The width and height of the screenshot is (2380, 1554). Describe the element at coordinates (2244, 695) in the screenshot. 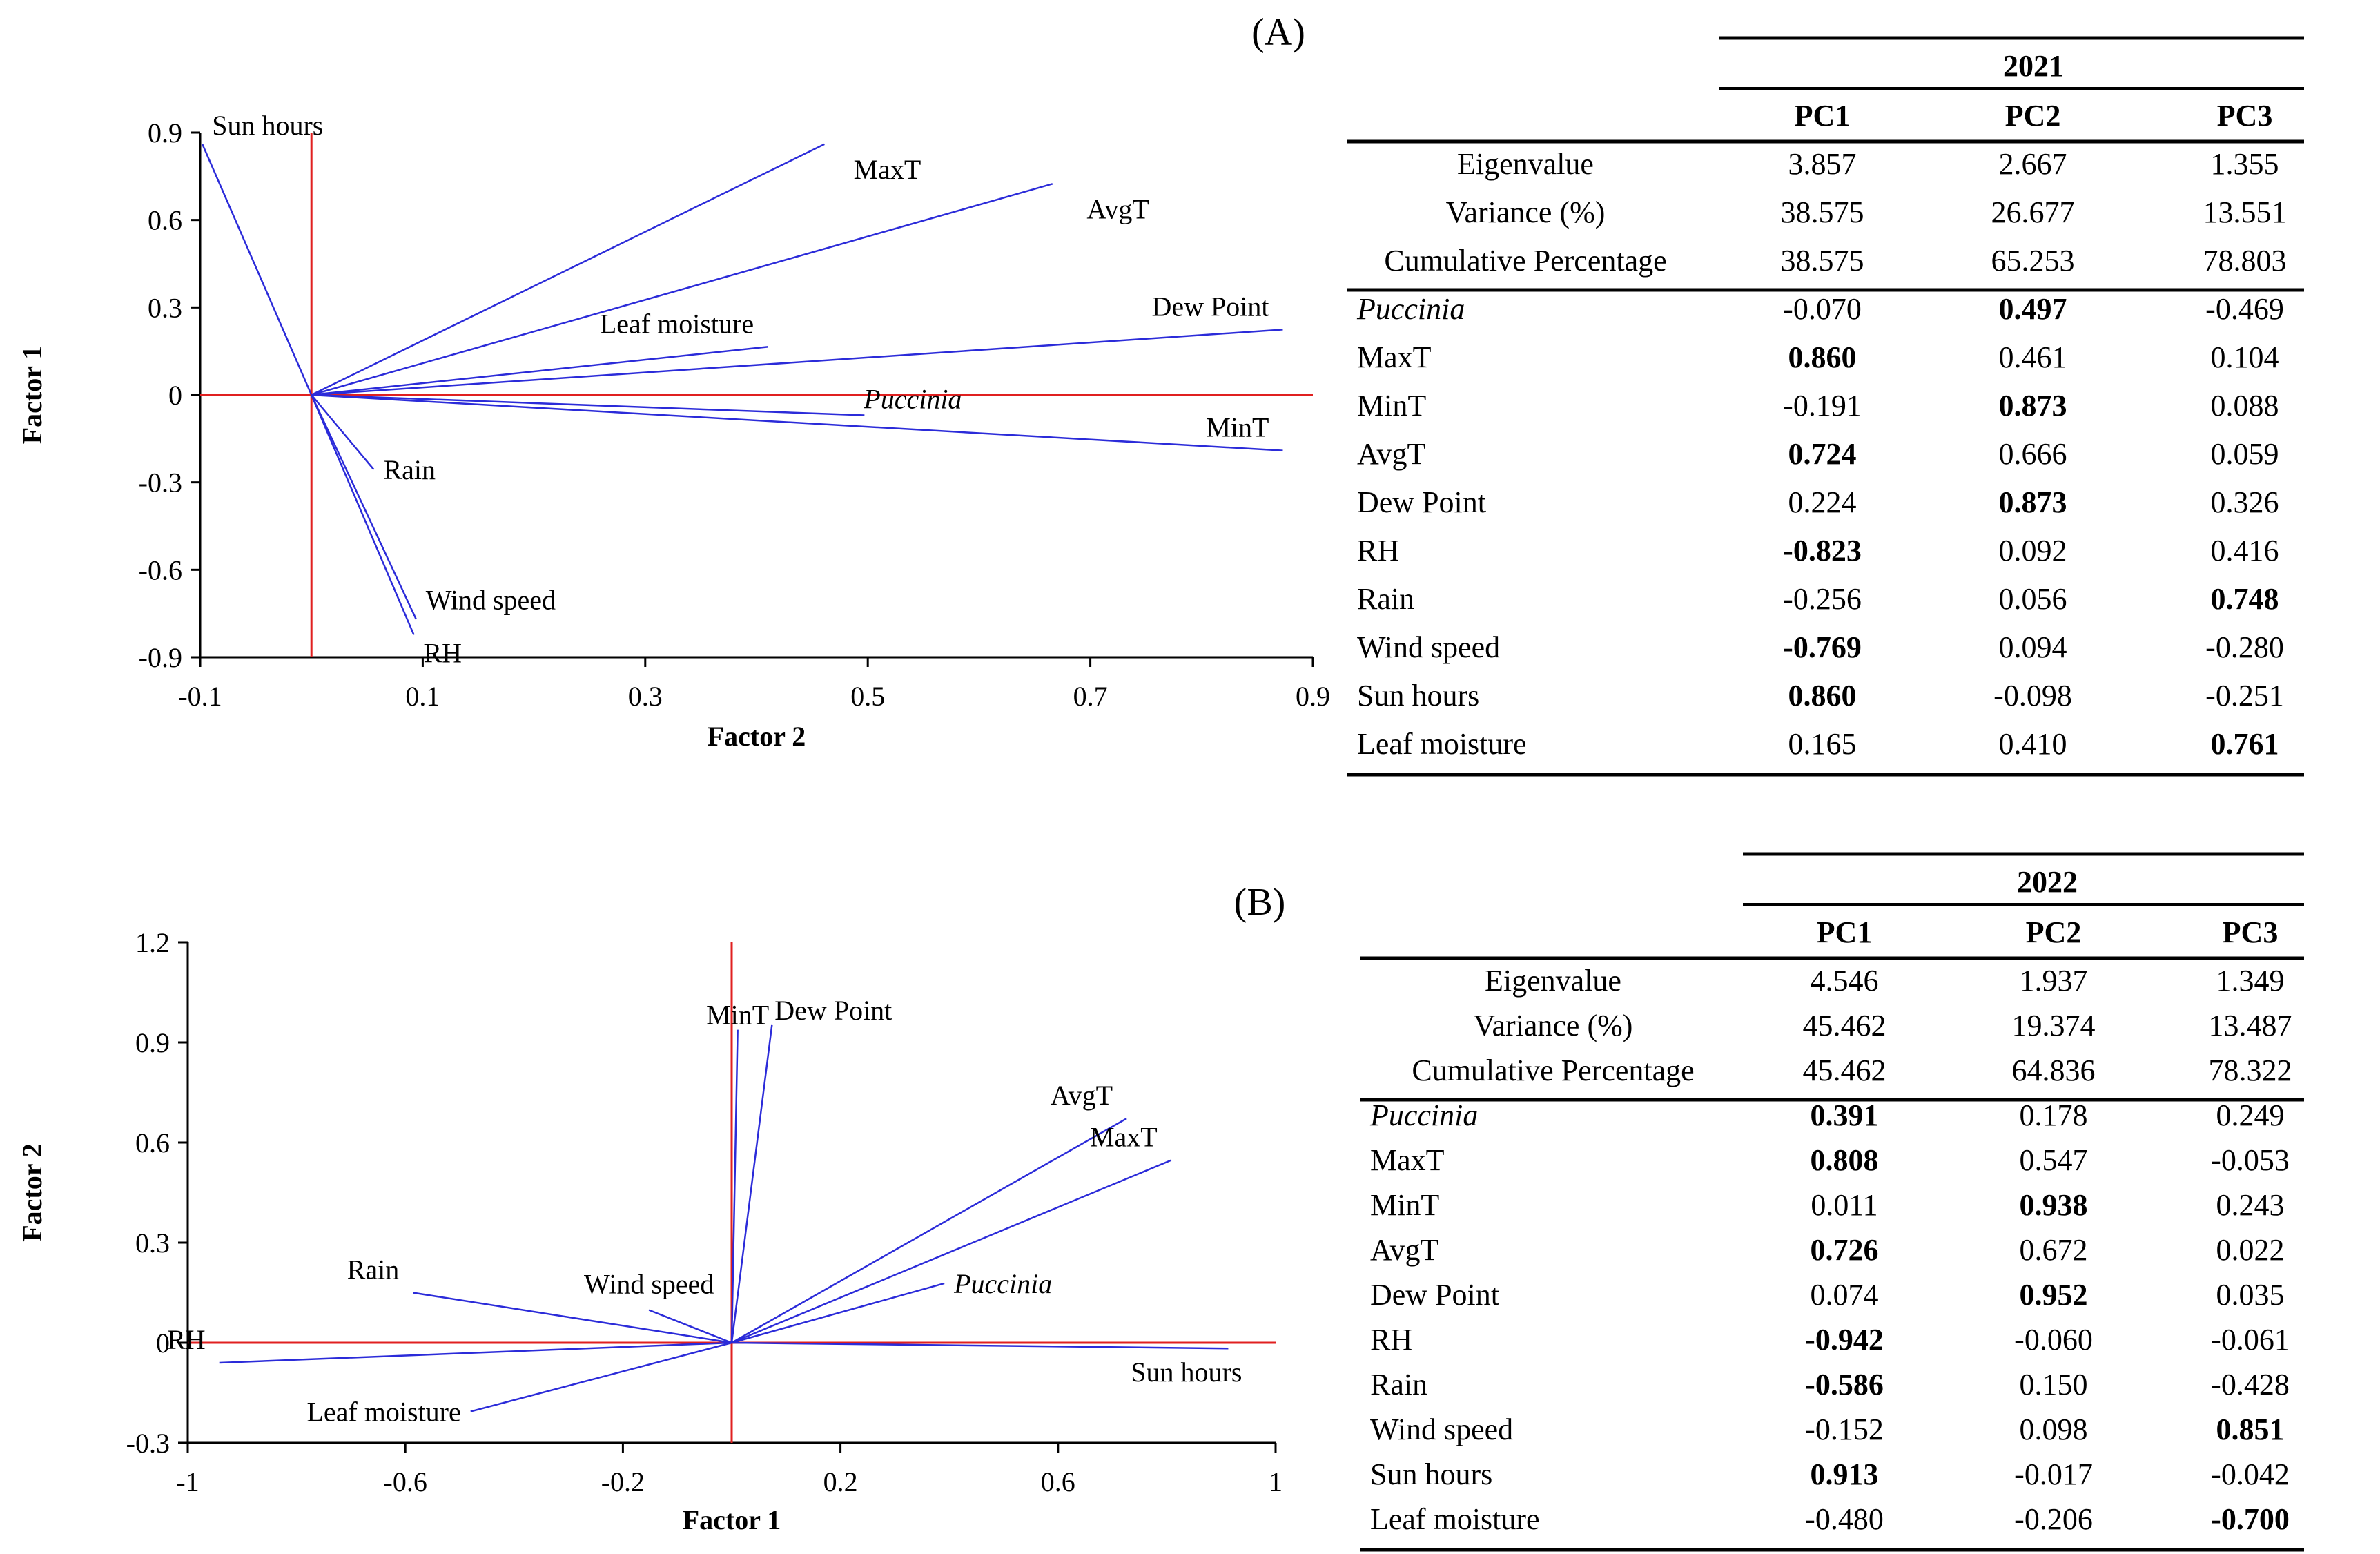

I see `loading-cell: -0.251` at that location.